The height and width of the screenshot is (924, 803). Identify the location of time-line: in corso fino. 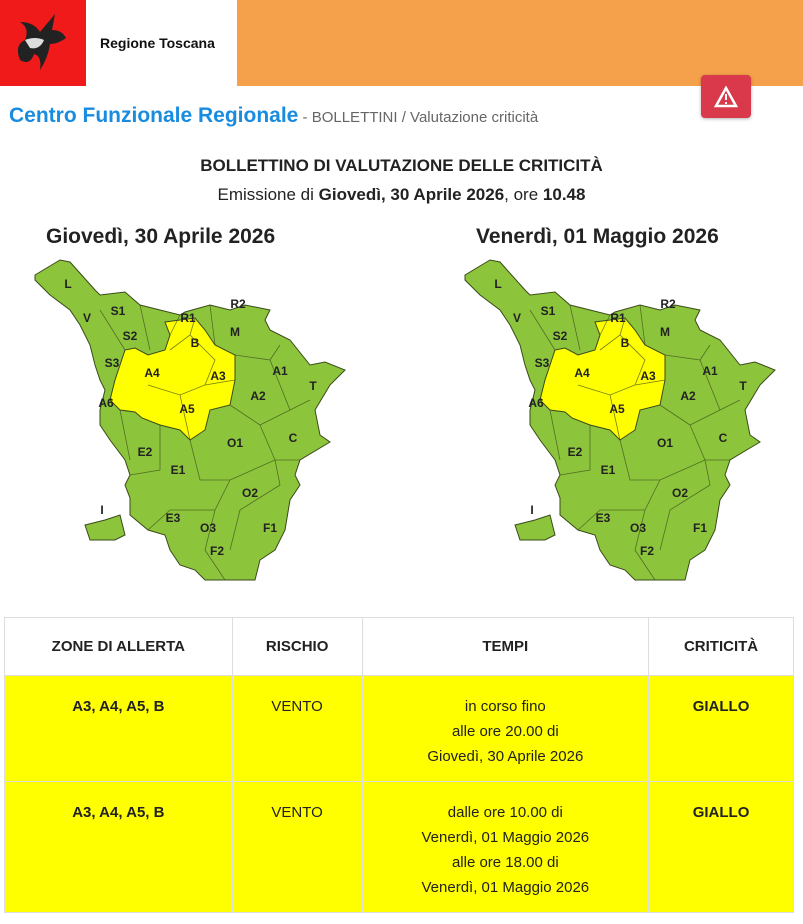
(505, 706).